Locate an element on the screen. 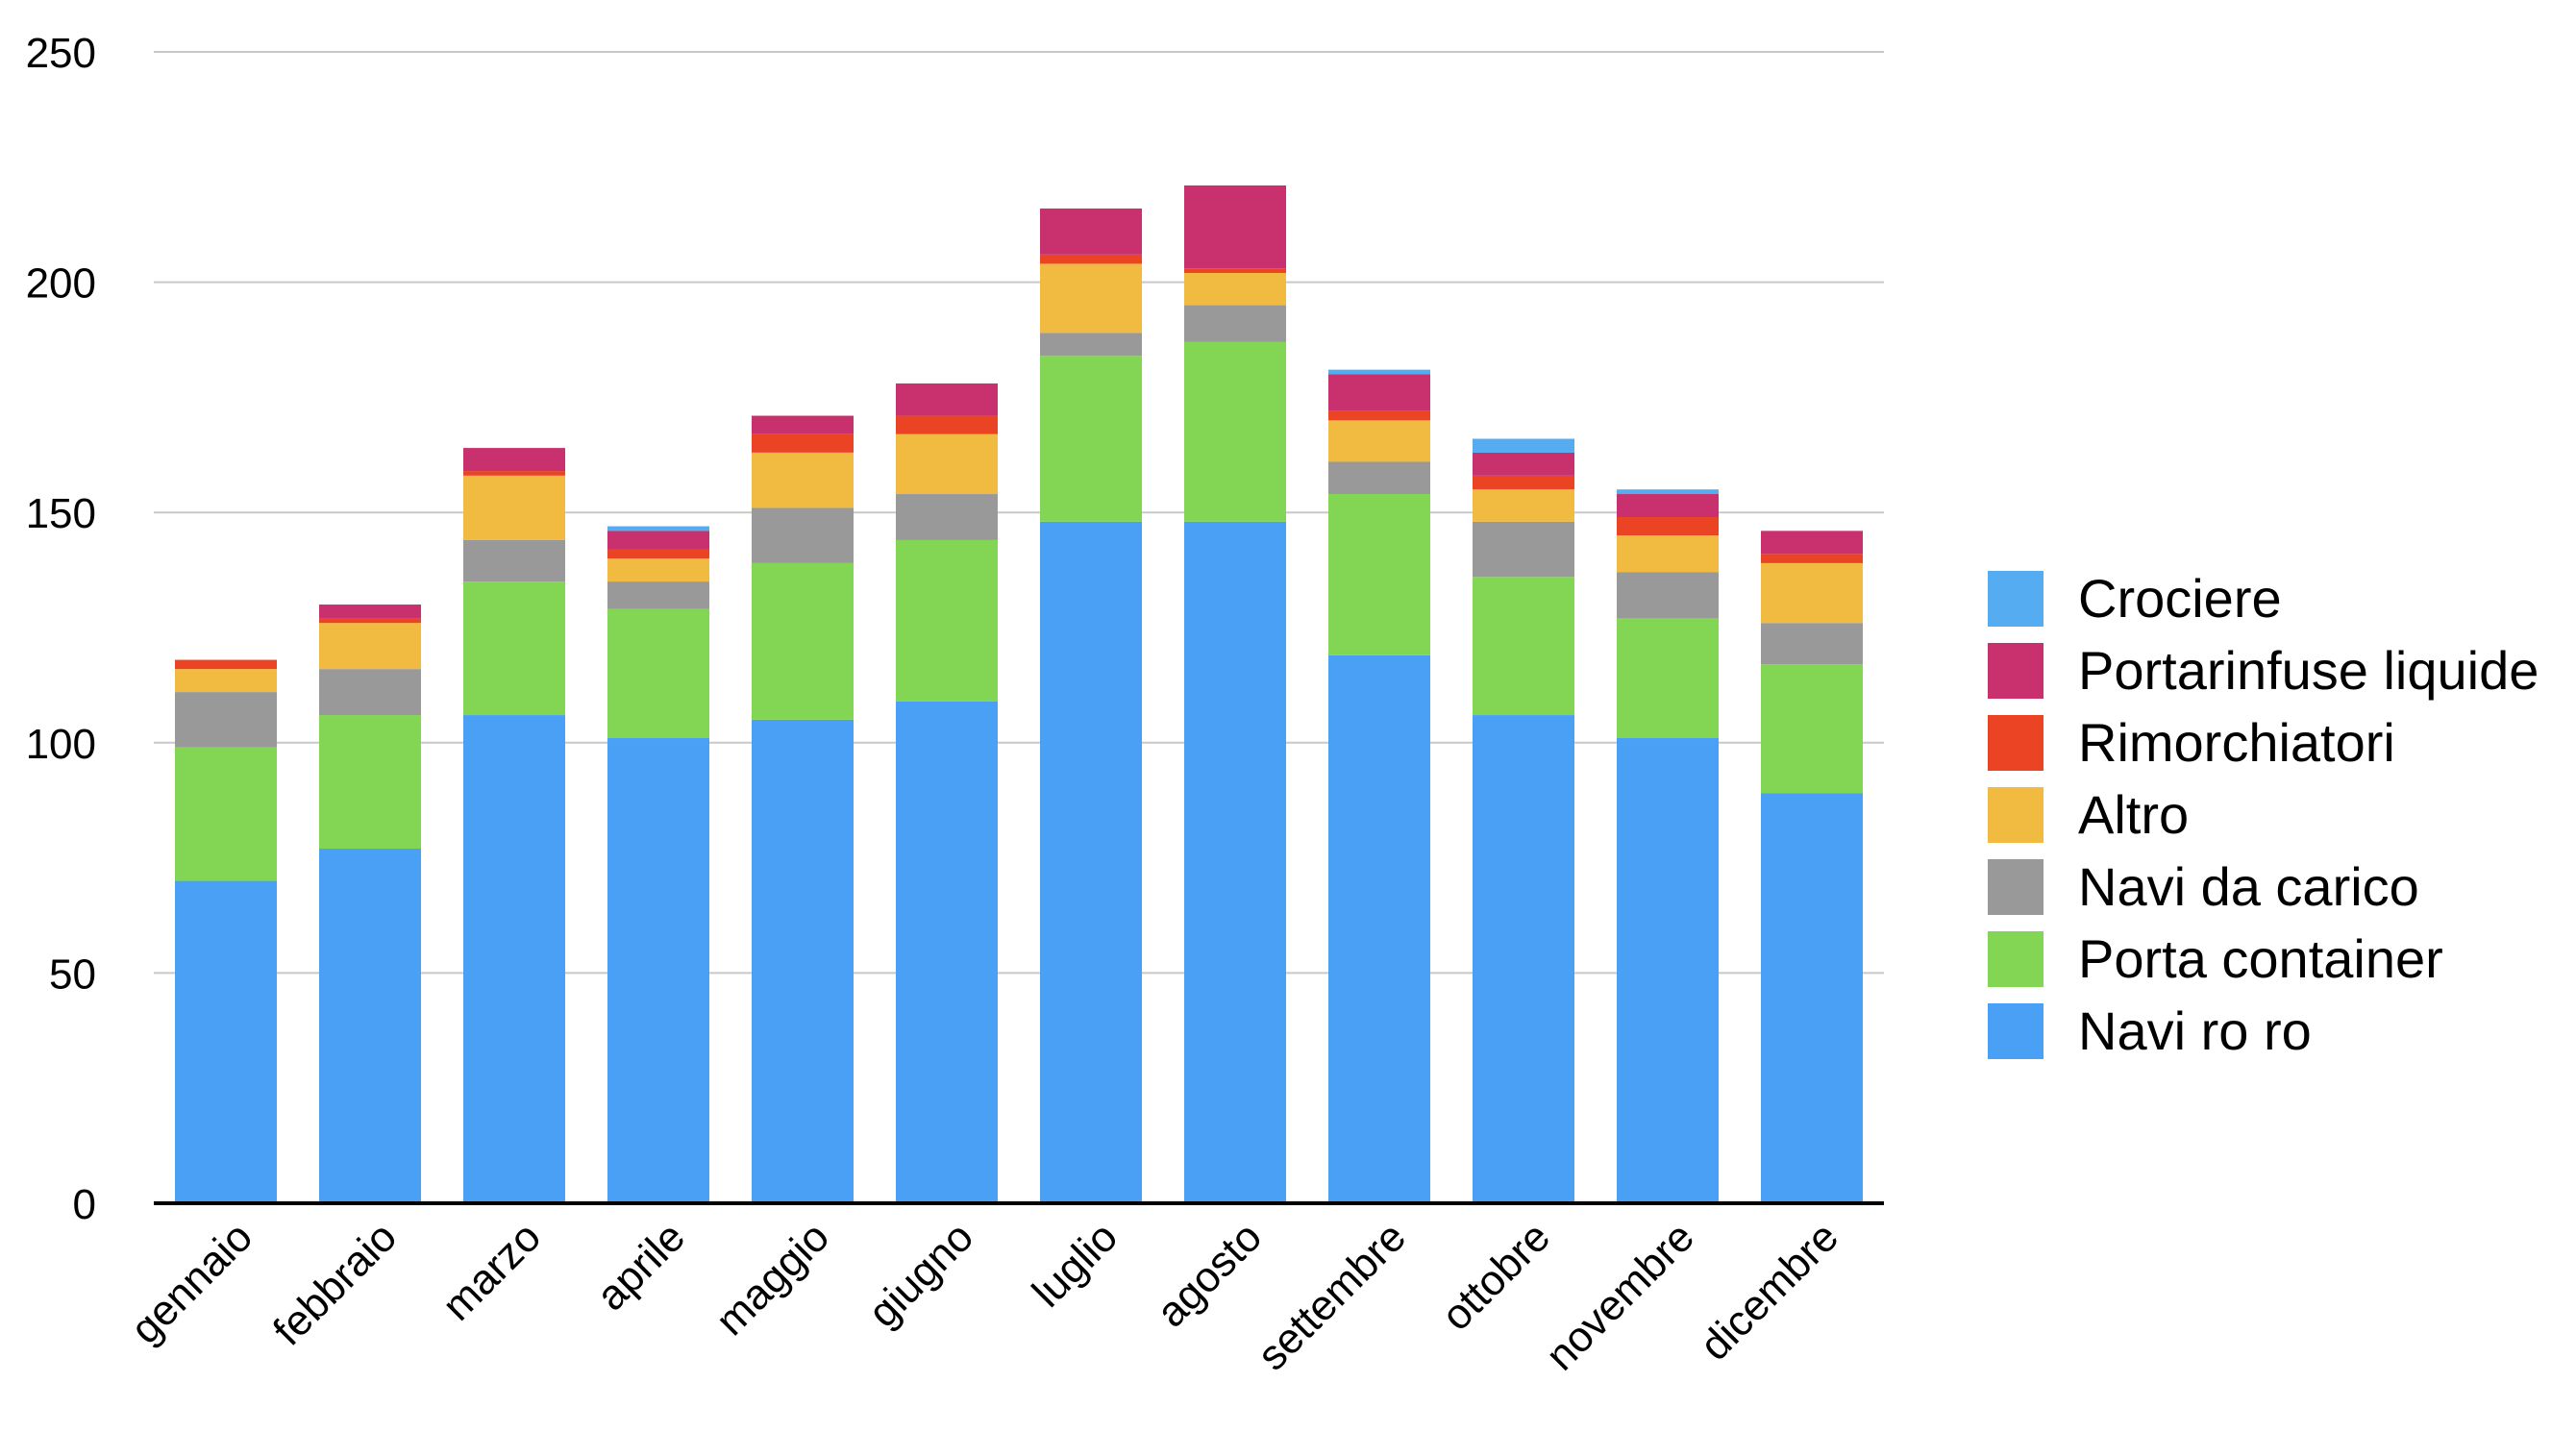 This screenshot has height=1432, width=2576. y-tick-label: 250 is located at coordinates (61, 53).